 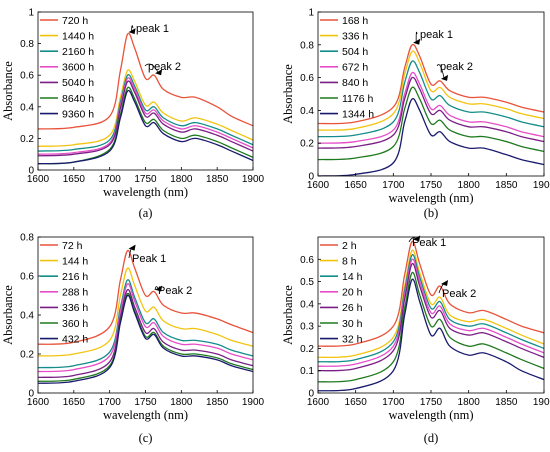 I want to click on series-line-840h, so click(x=431, y=112).